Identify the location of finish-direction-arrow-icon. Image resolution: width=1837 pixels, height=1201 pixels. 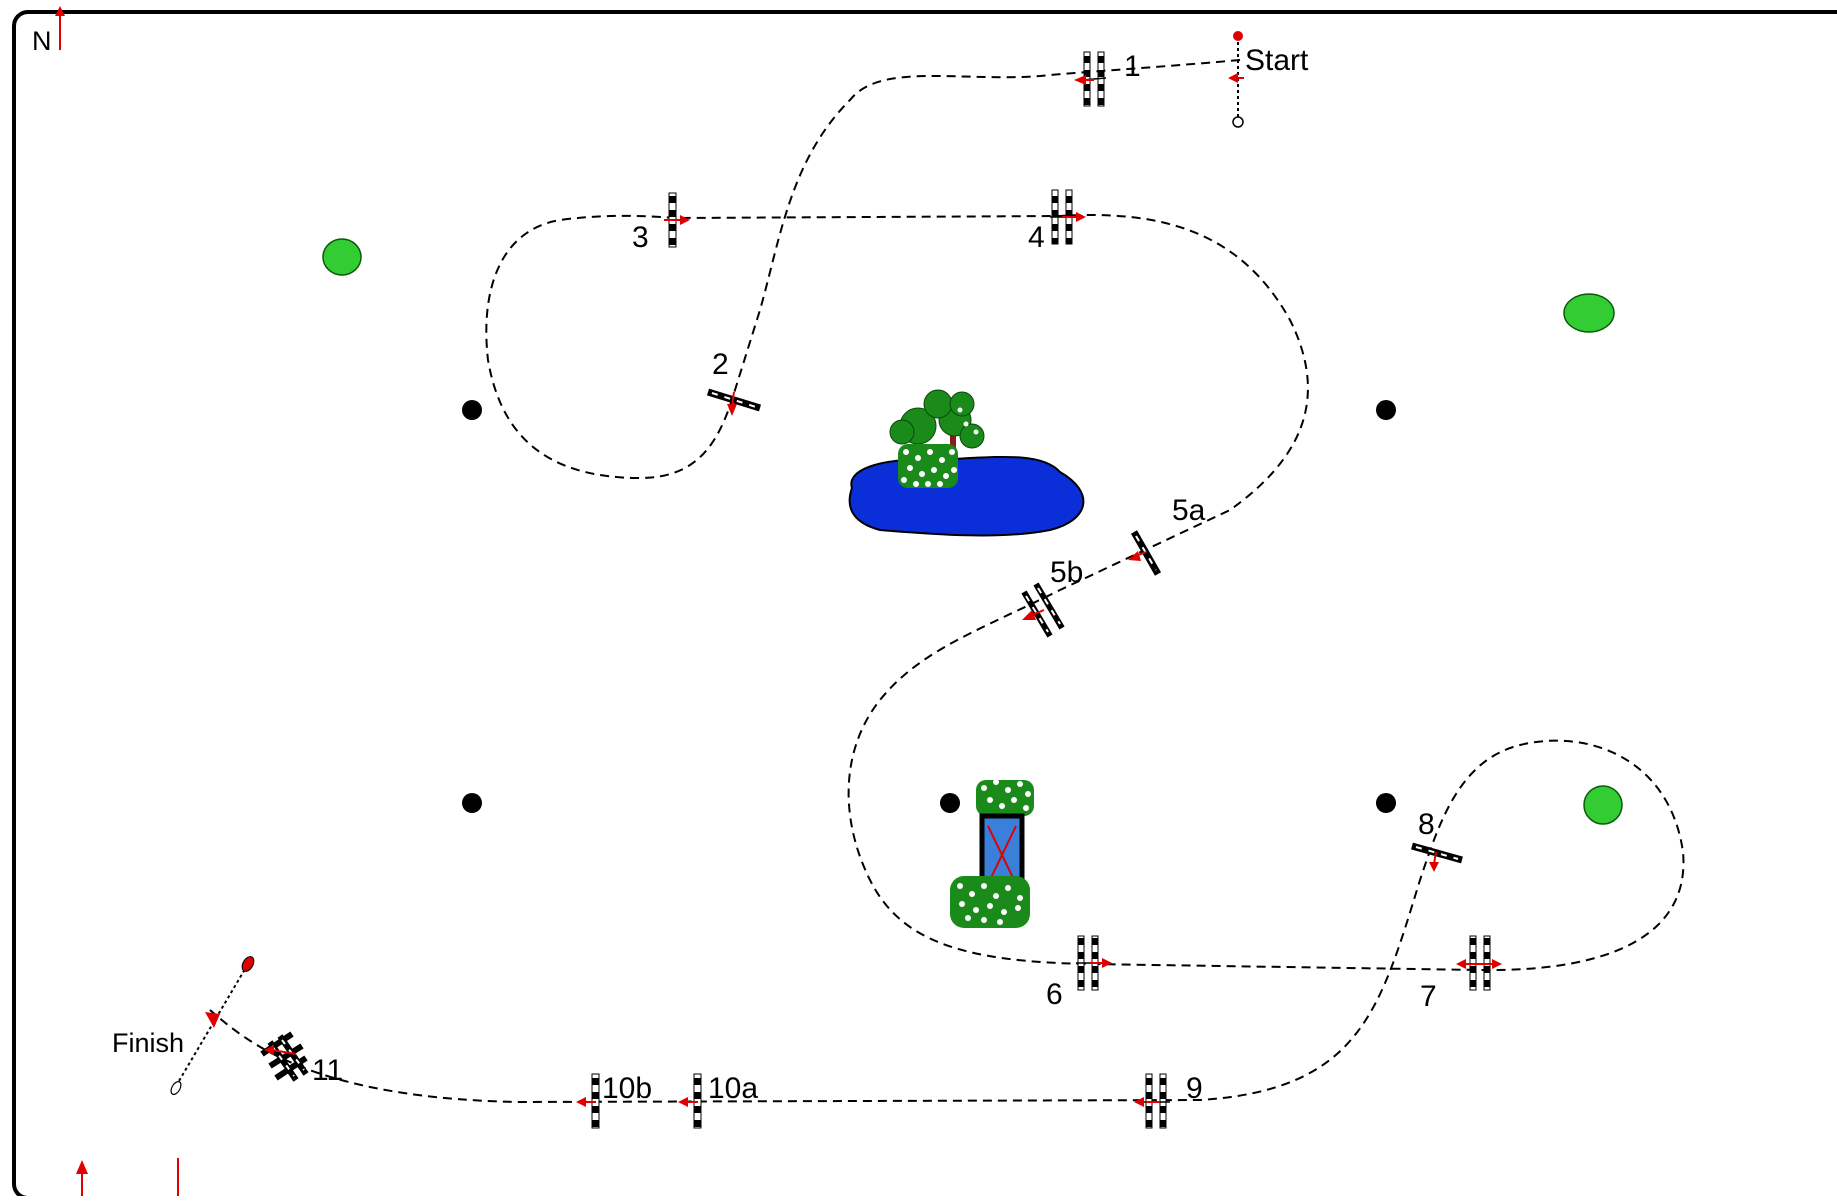
(212, 1020).